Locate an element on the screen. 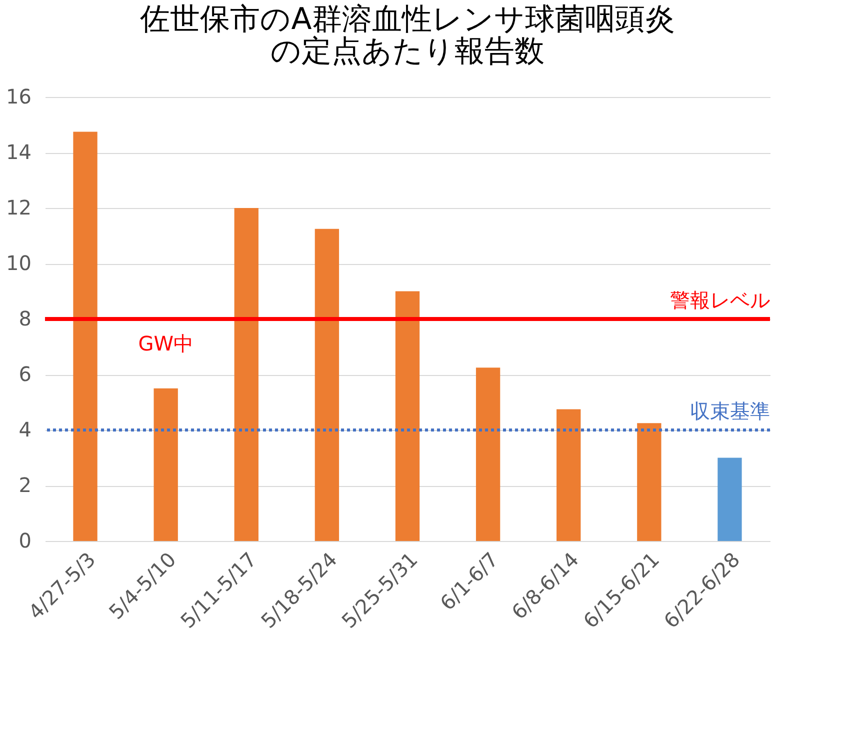 This screenshot has width=860, height=742. y-tick-label: 4 is located at coordinates (25, 430).